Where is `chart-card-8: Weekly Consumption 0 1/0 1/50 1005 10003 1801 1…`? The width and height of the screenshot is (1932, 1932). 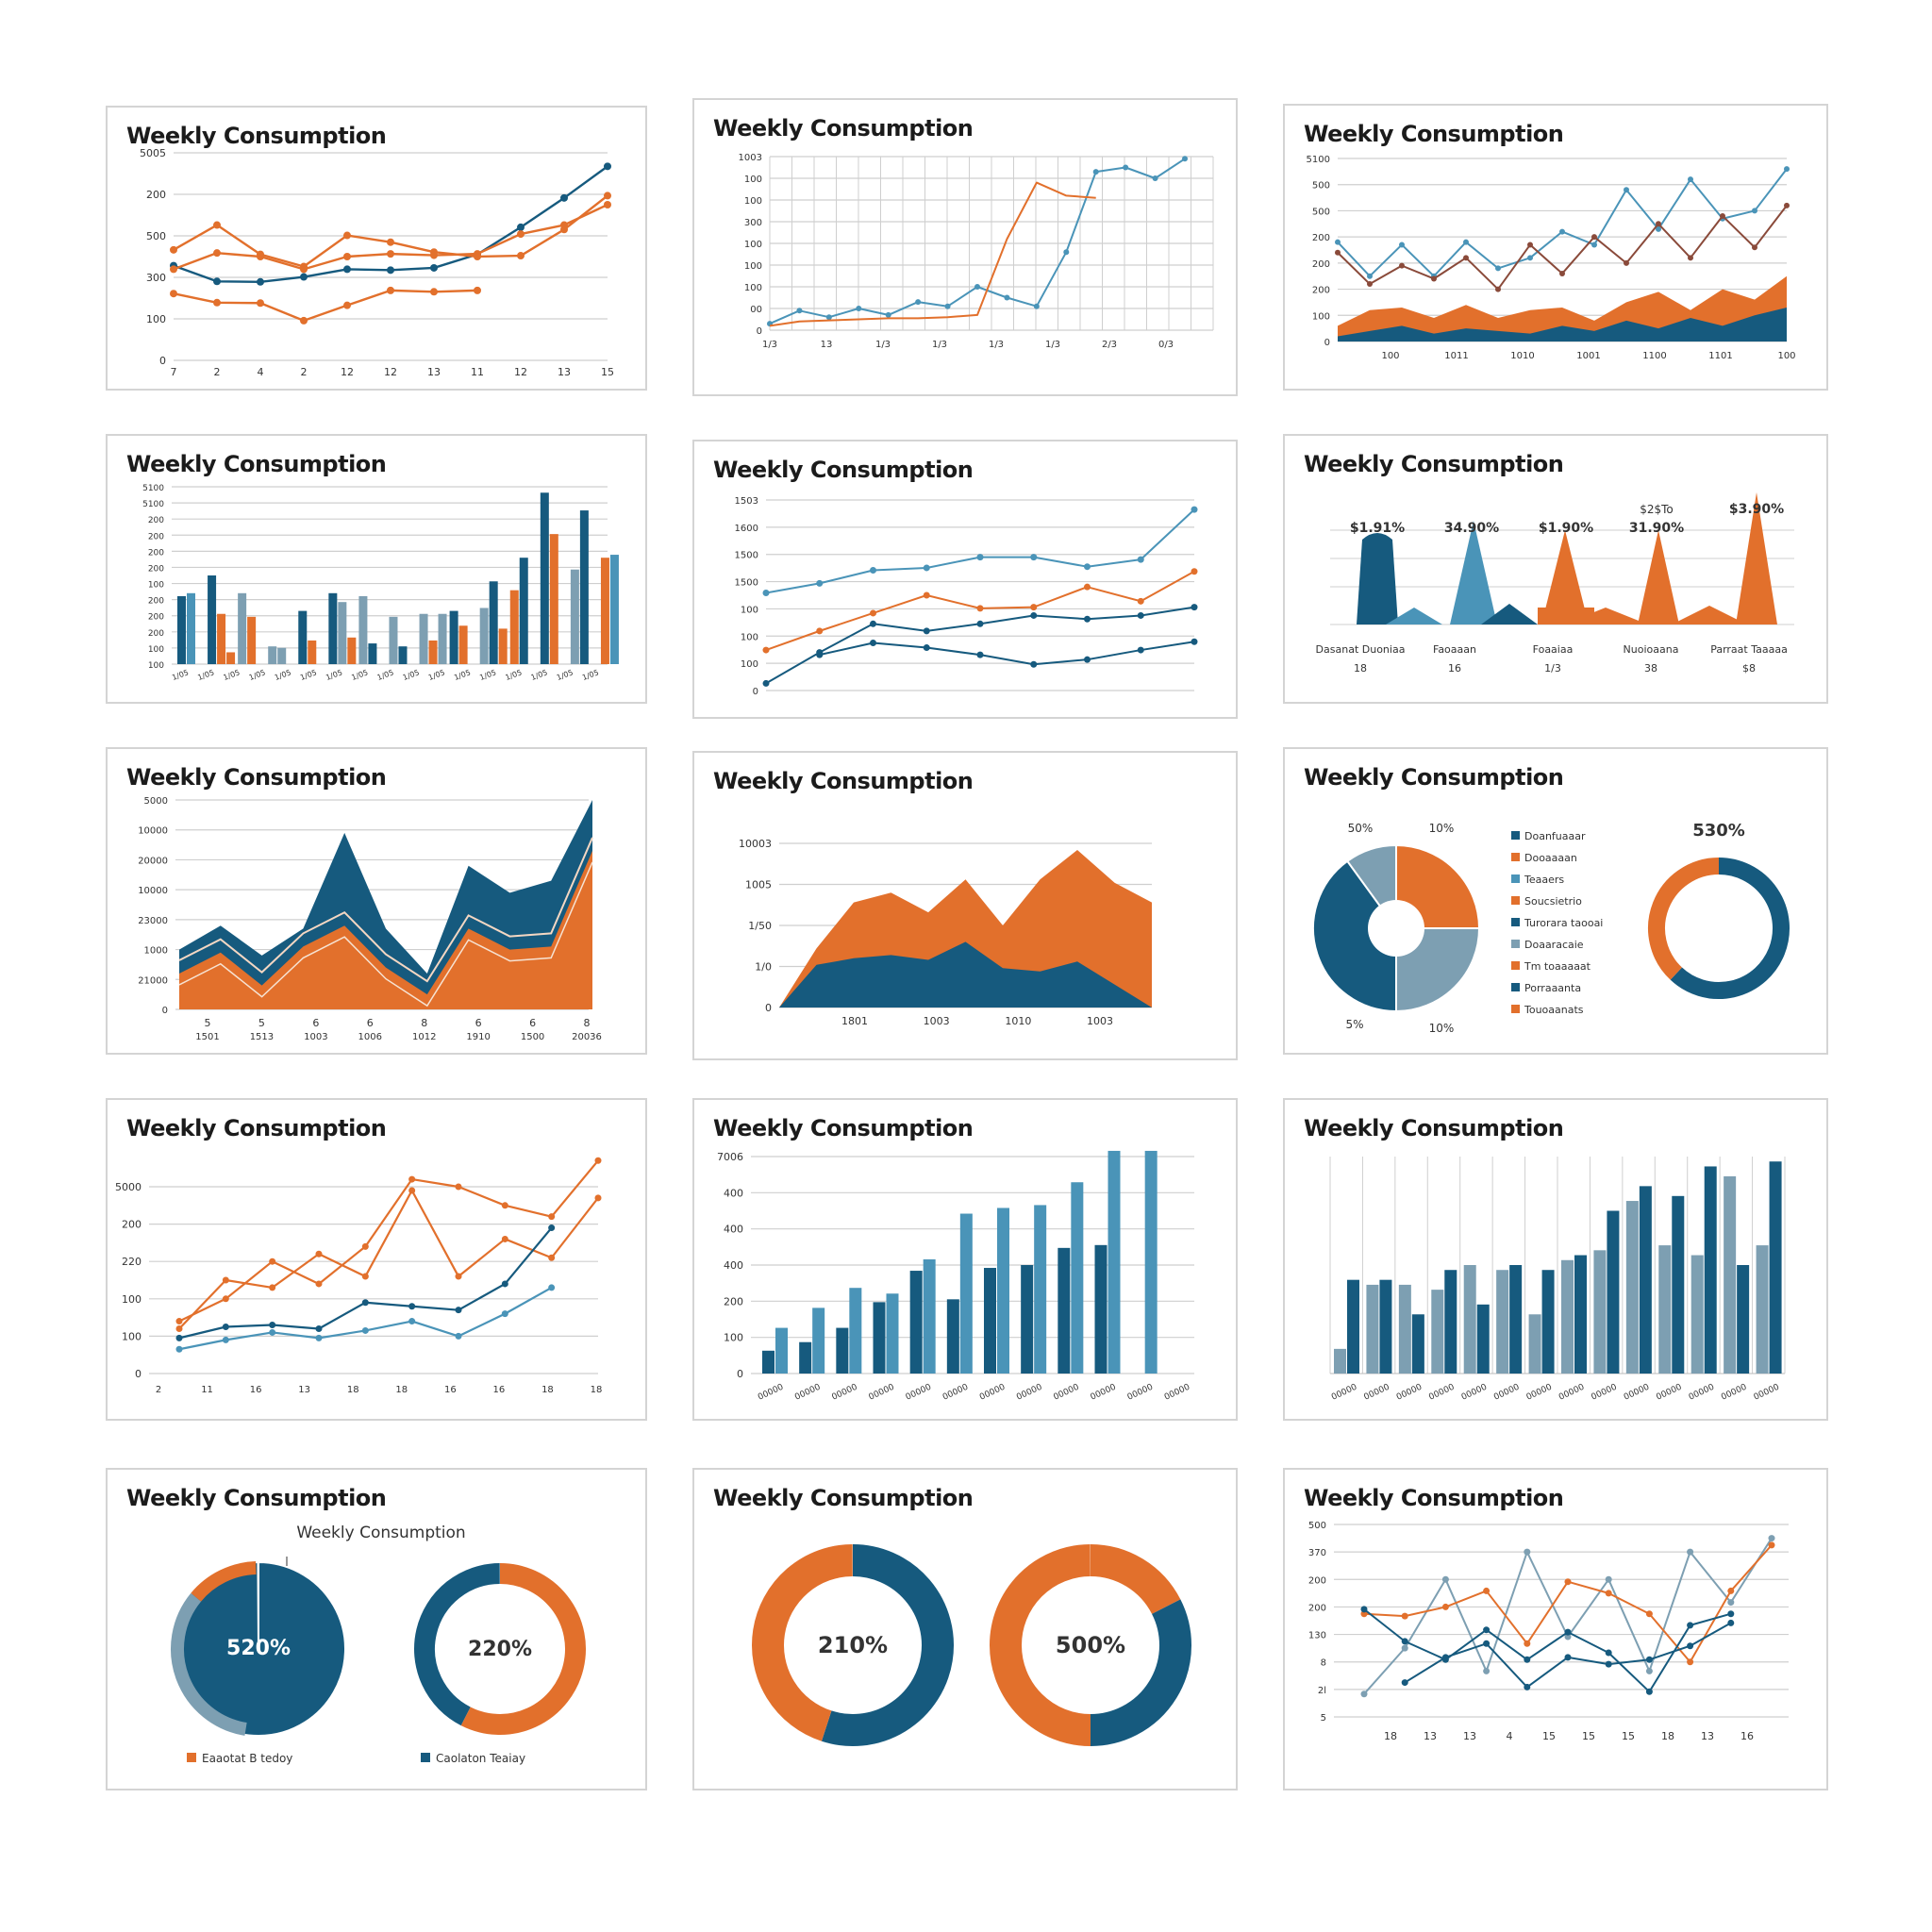
chart-card-8: Weekly Consumption 0 1/0 1/50 1005 10003 1801 1… is located at coordinates (965, 905).